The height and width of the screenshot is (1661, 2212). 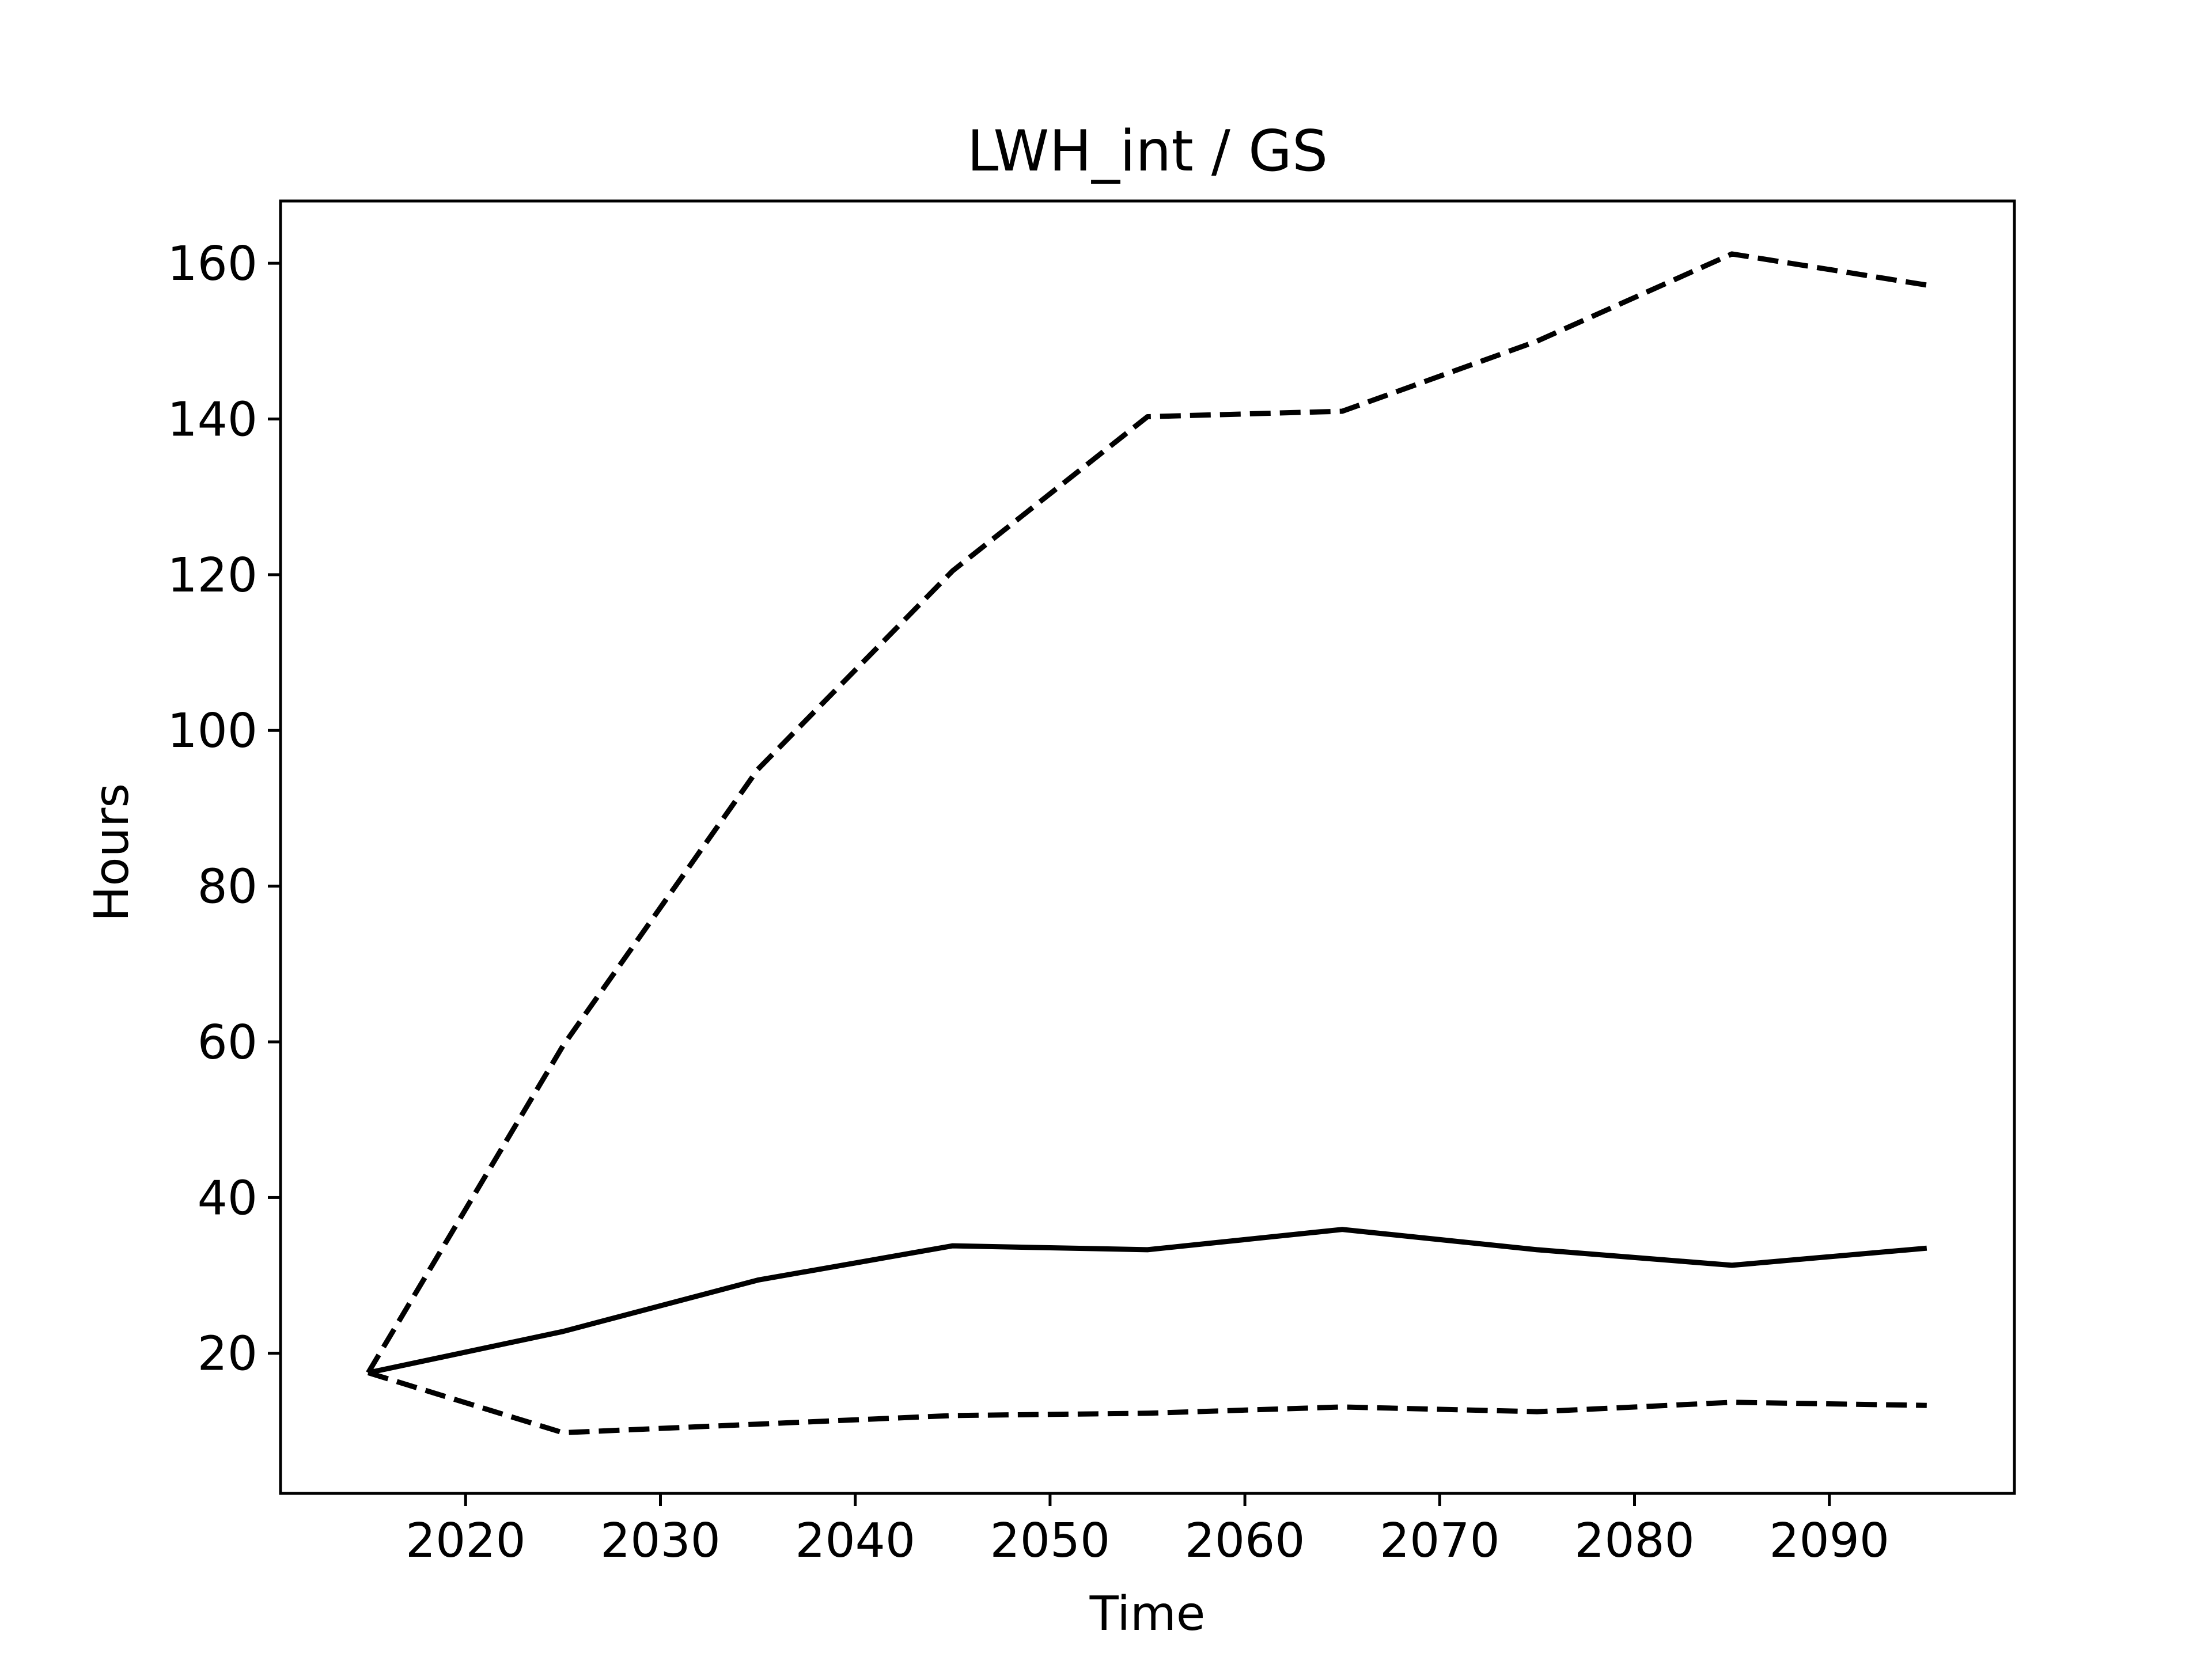 I want to click on chart-title: LWH_int / GS, so click(x=1147, y=151).